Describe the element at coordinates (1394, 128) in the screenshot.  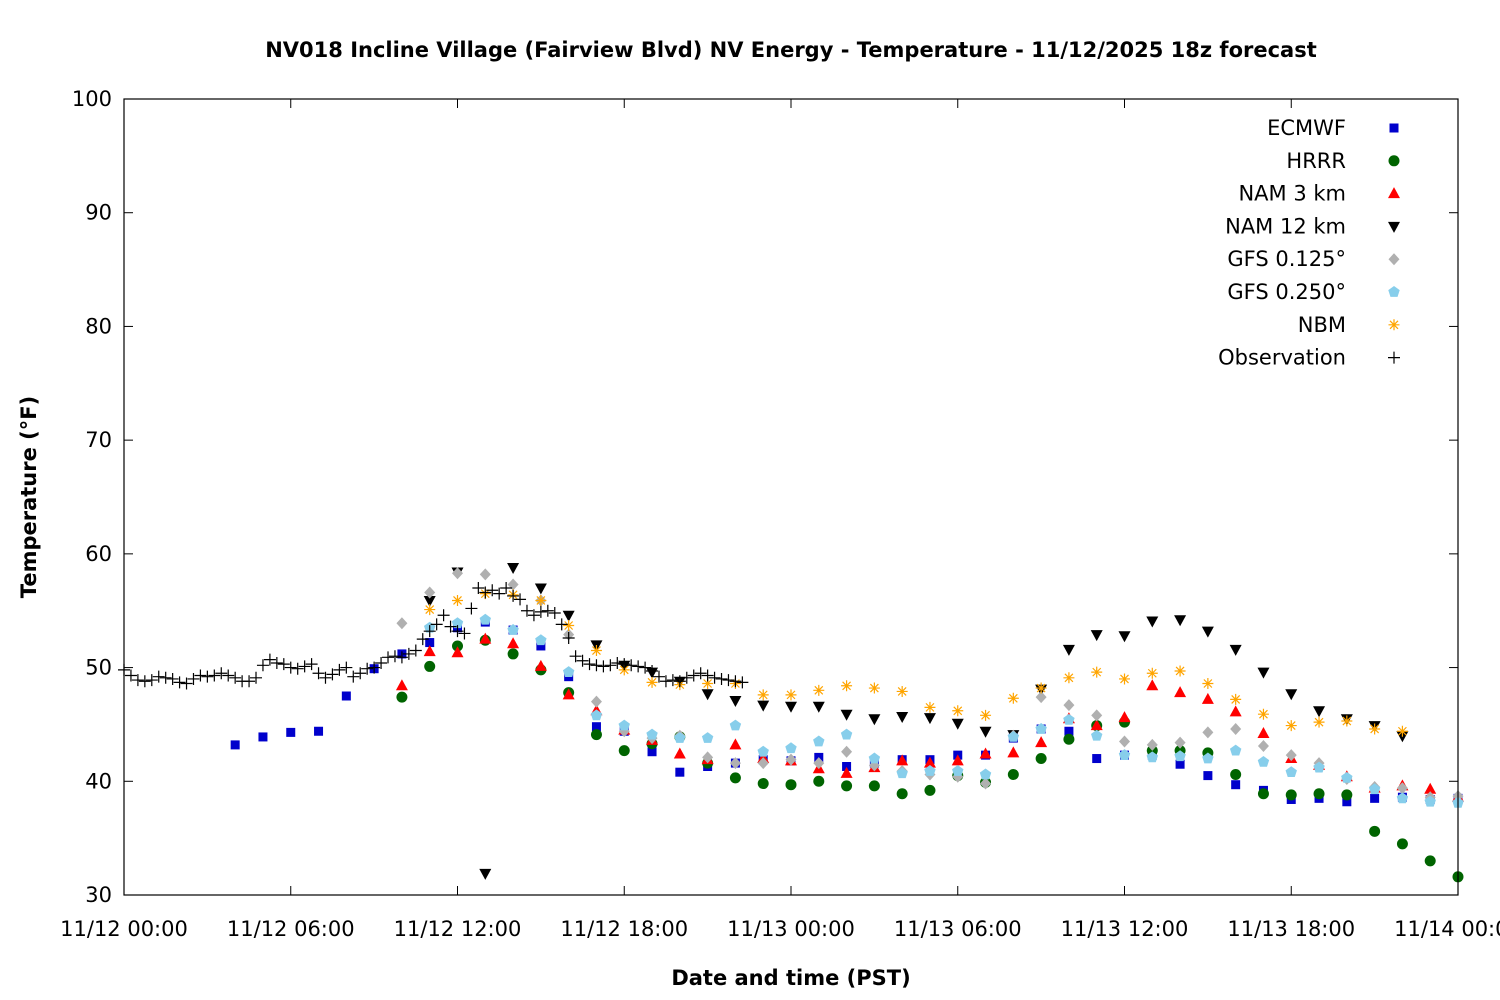
I see `legend-marker-ecmwf` at that location.